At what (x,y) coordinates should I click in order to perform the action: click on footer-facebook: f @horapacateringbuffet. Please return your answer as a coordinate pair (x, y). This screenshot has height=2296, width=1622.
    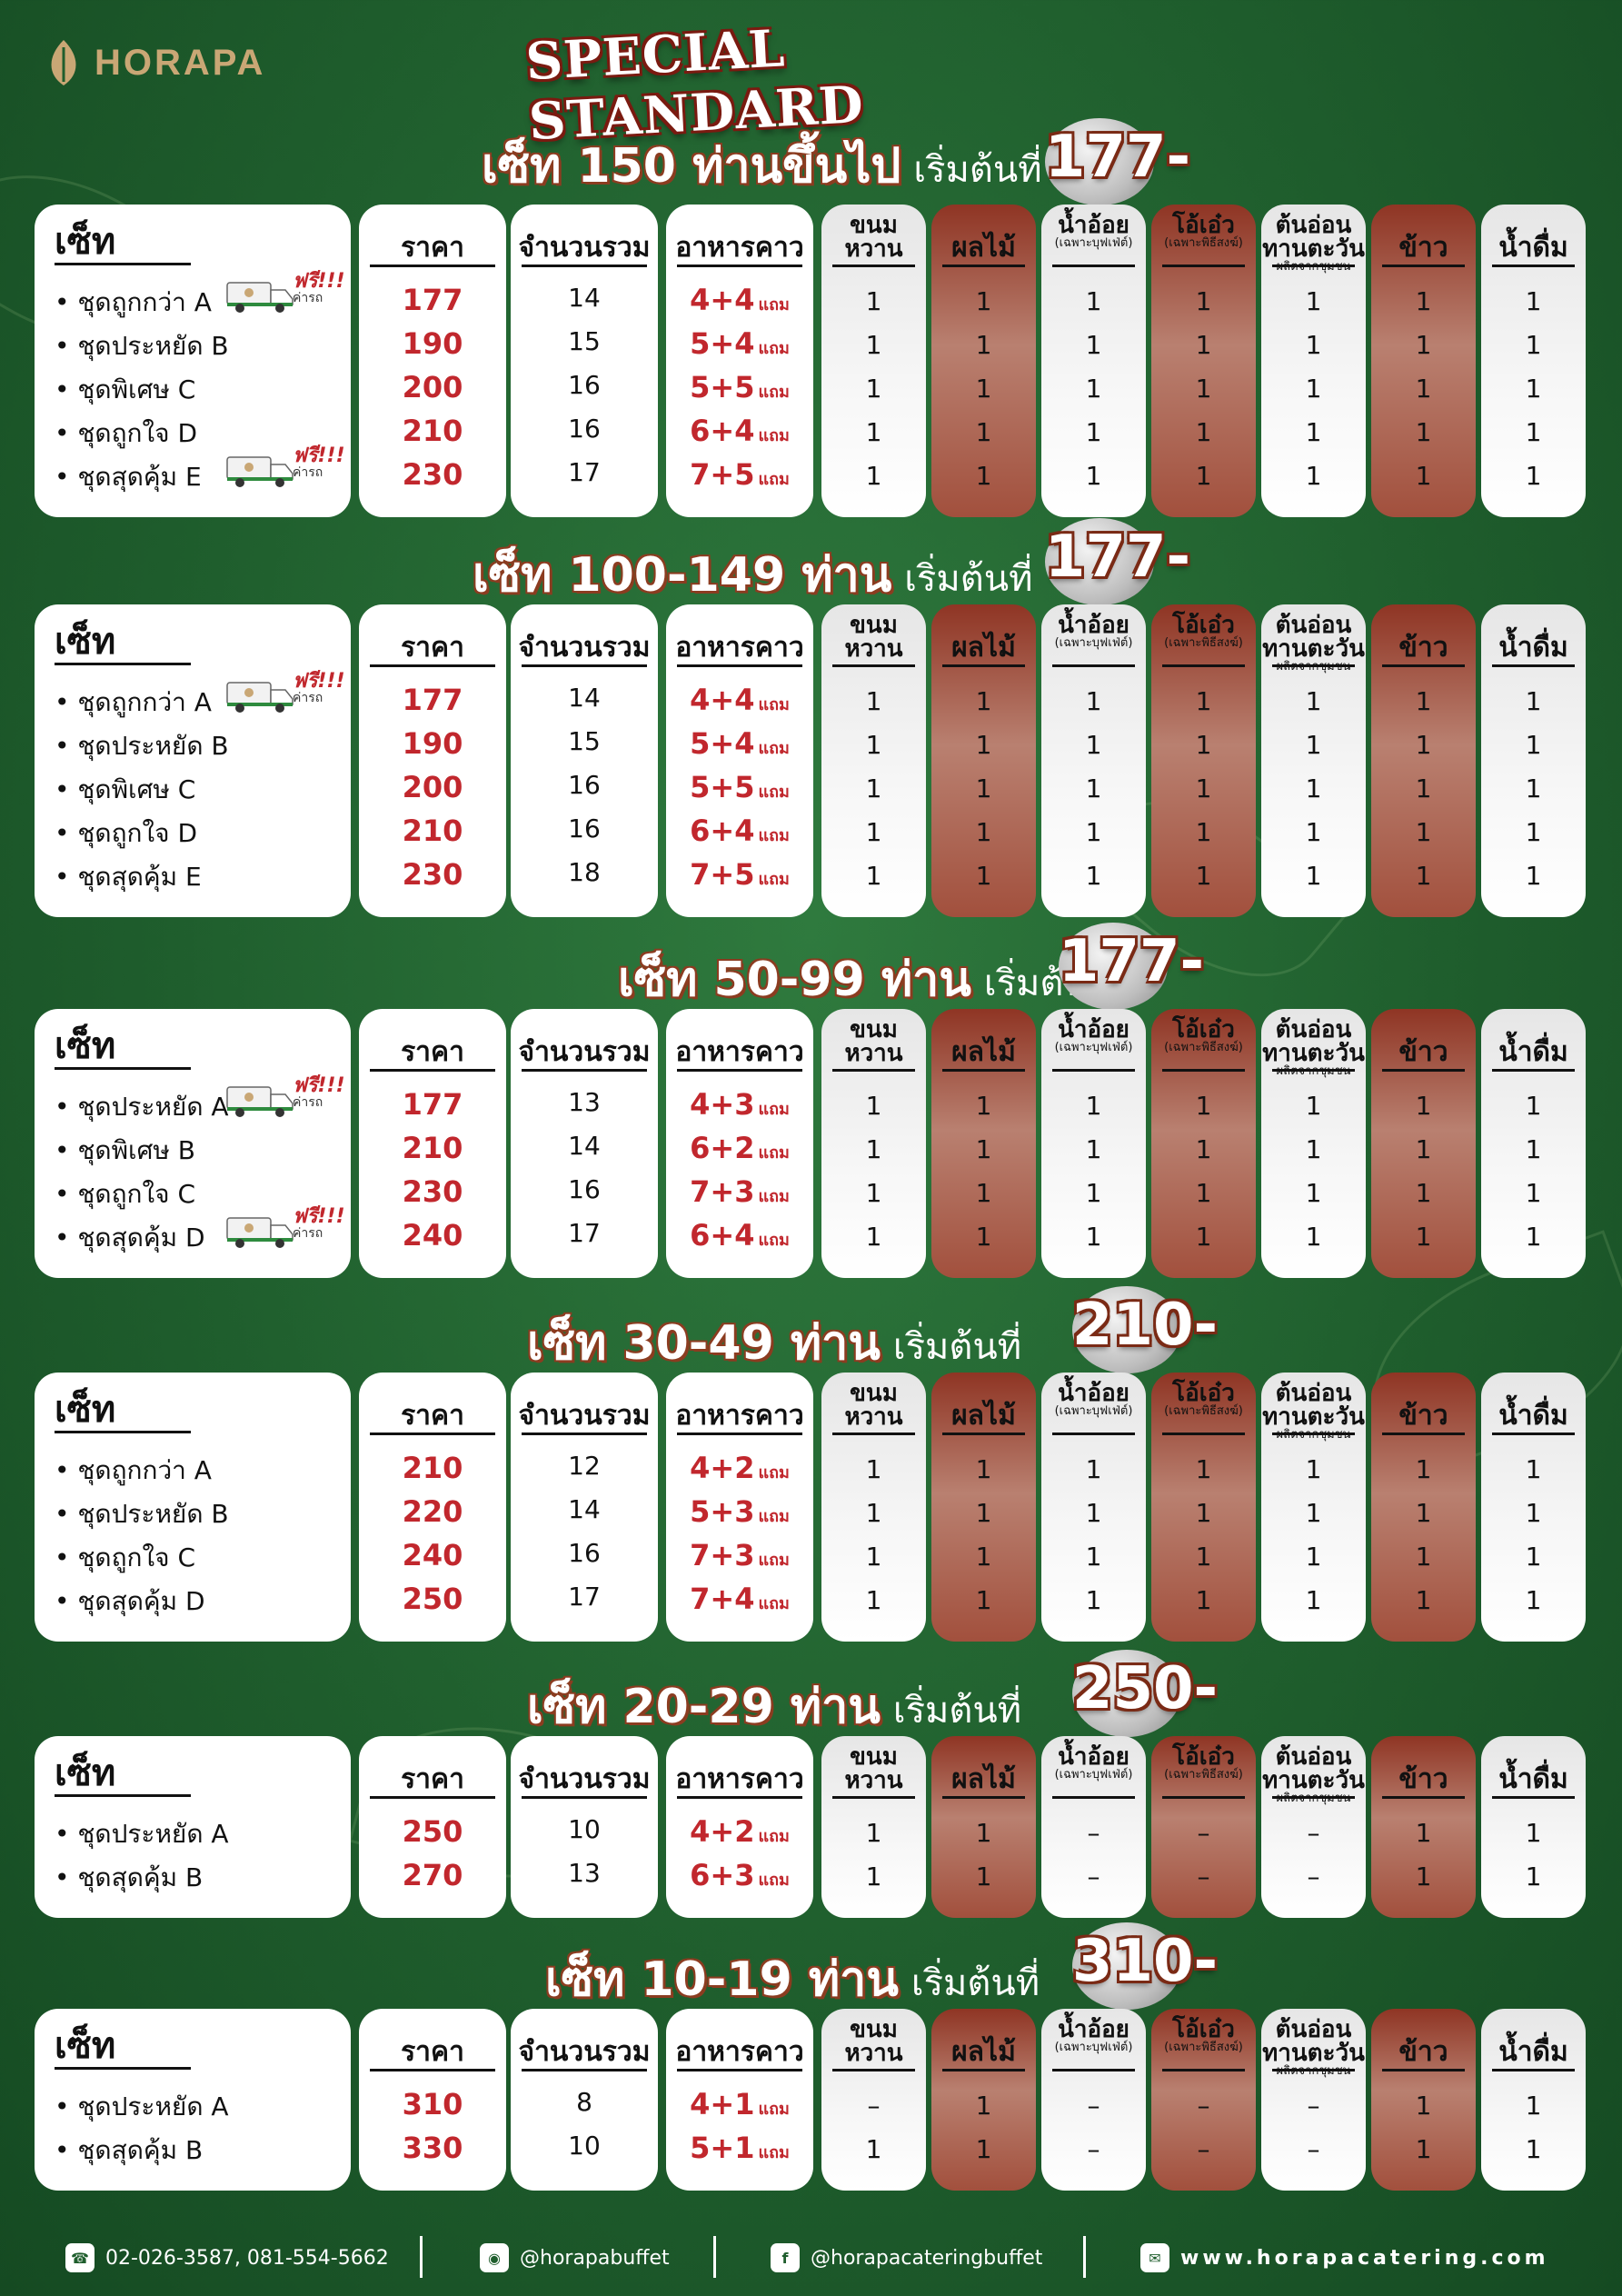
    Looking at the image, I should click on (906, 2257).